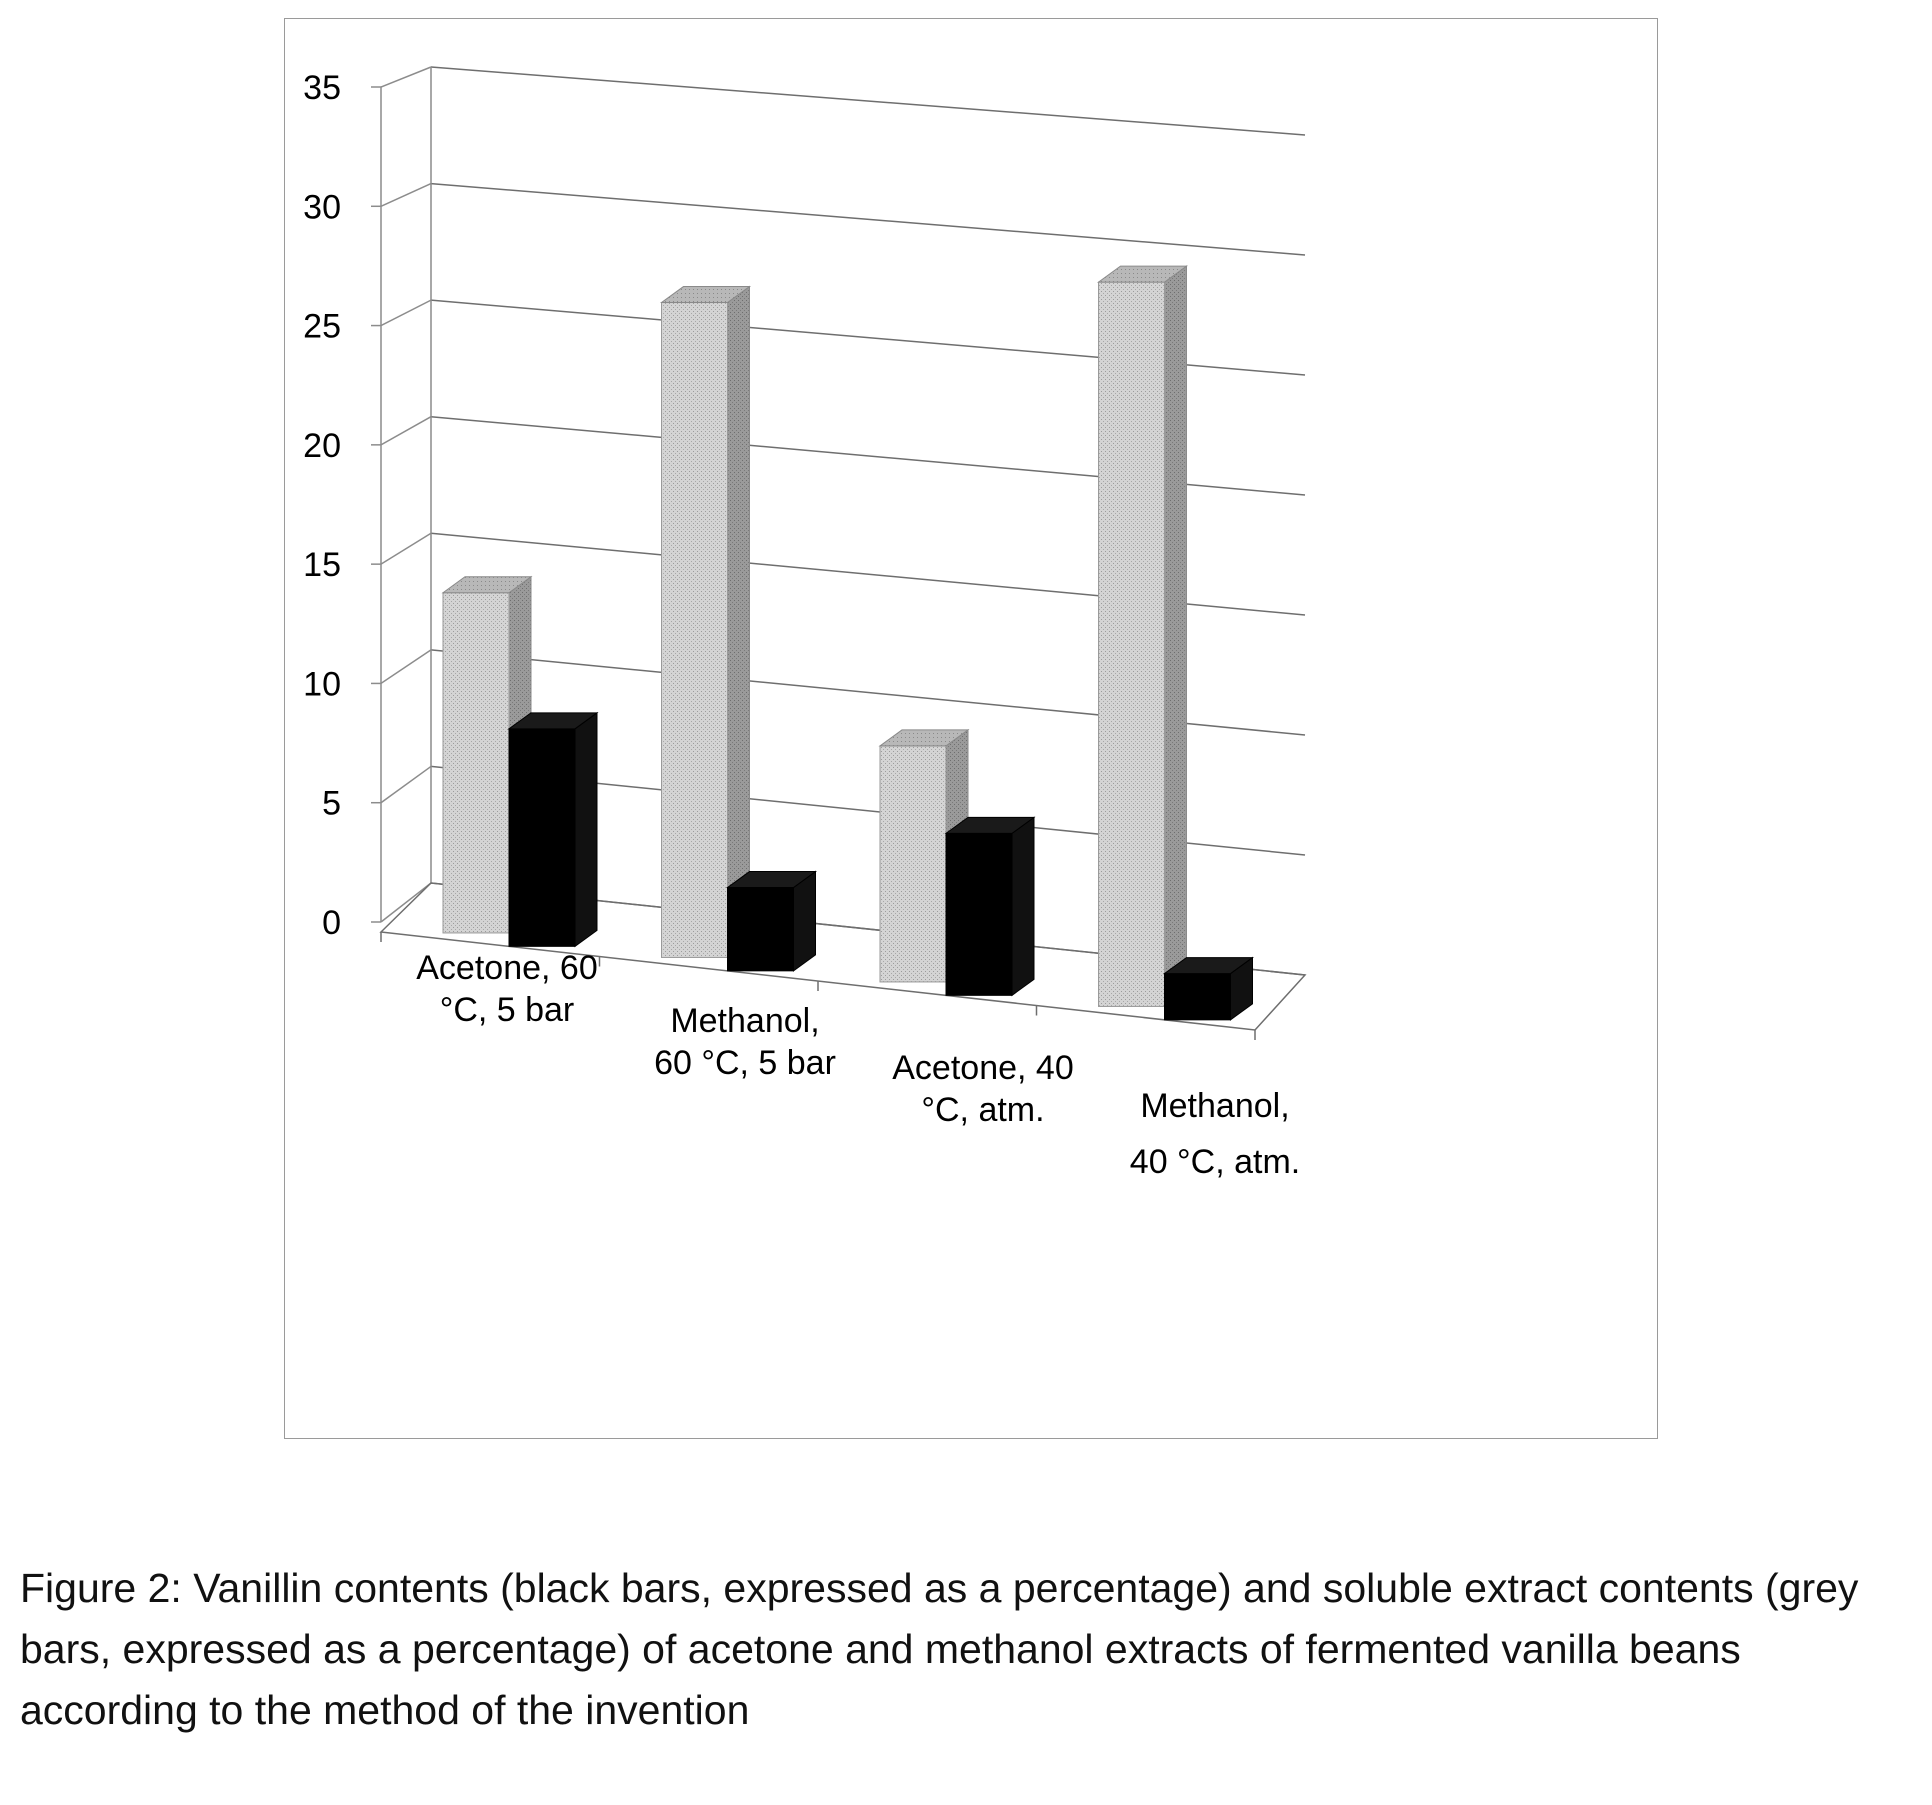  What do you see at coordinates (1215, 1134) in the screenshot?
I see `category-label: Methanol, 40 °C, atm.` at bounding box center [1215, 1134].